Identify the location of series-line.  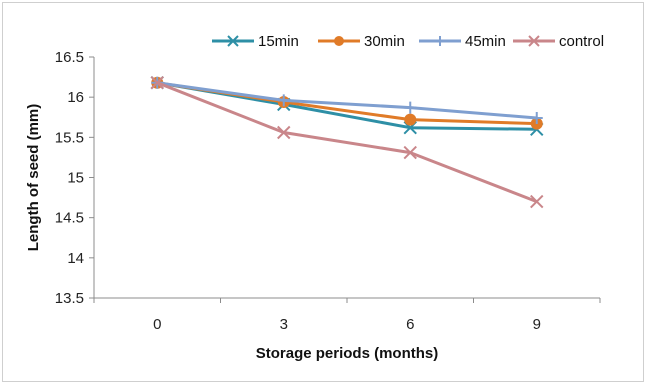
(347, 100).